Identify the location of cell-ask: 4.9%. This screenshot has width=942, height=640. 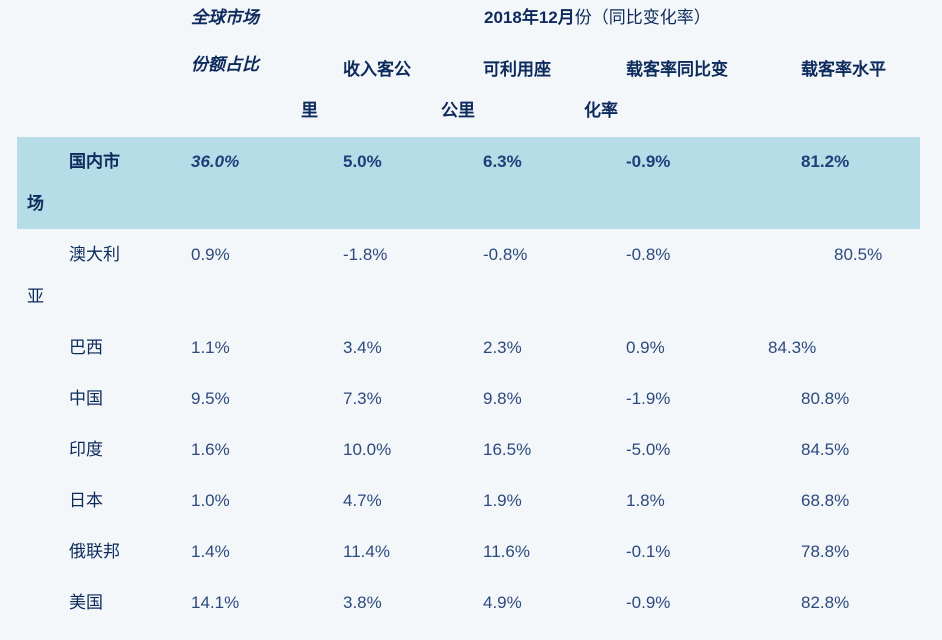
(502, 602).